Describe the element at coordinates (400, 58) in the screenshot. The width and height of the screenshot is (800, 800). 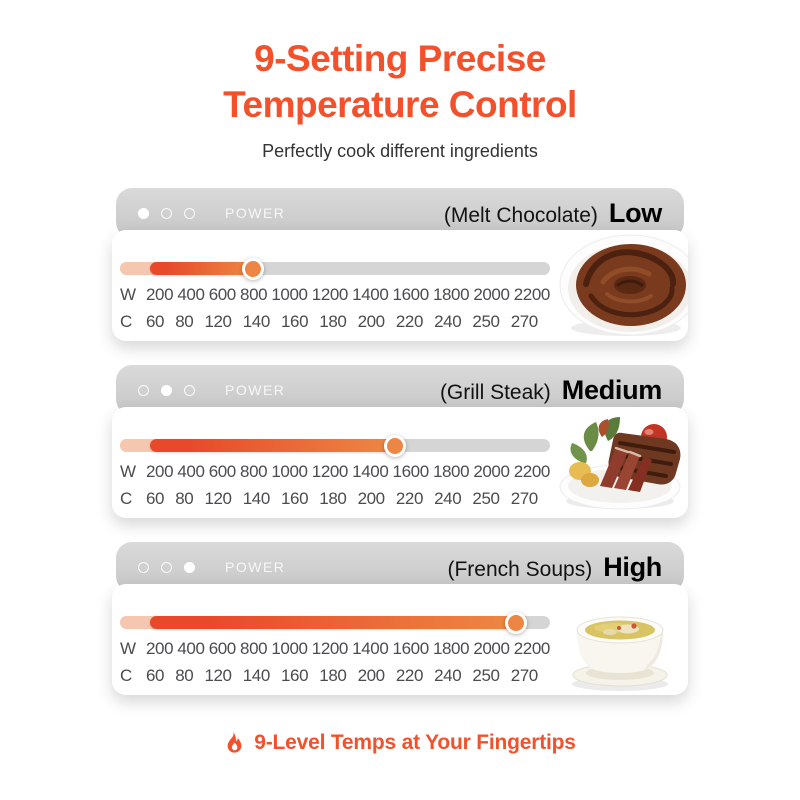
I see `page-title-line1: 9-Setting Precise` at that location.